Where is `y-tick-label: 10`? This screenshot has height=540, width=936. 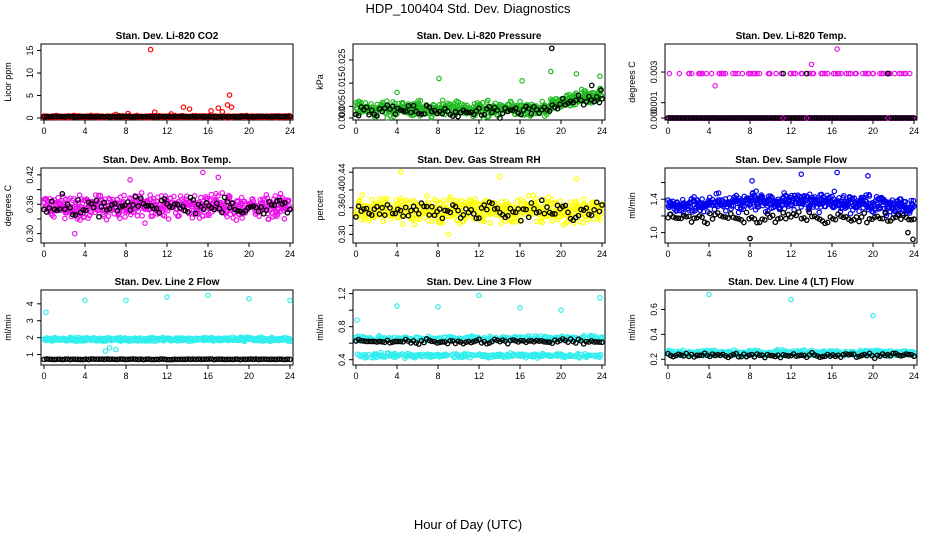 y-tick-label: 10 is located at coordinates (30, 73).